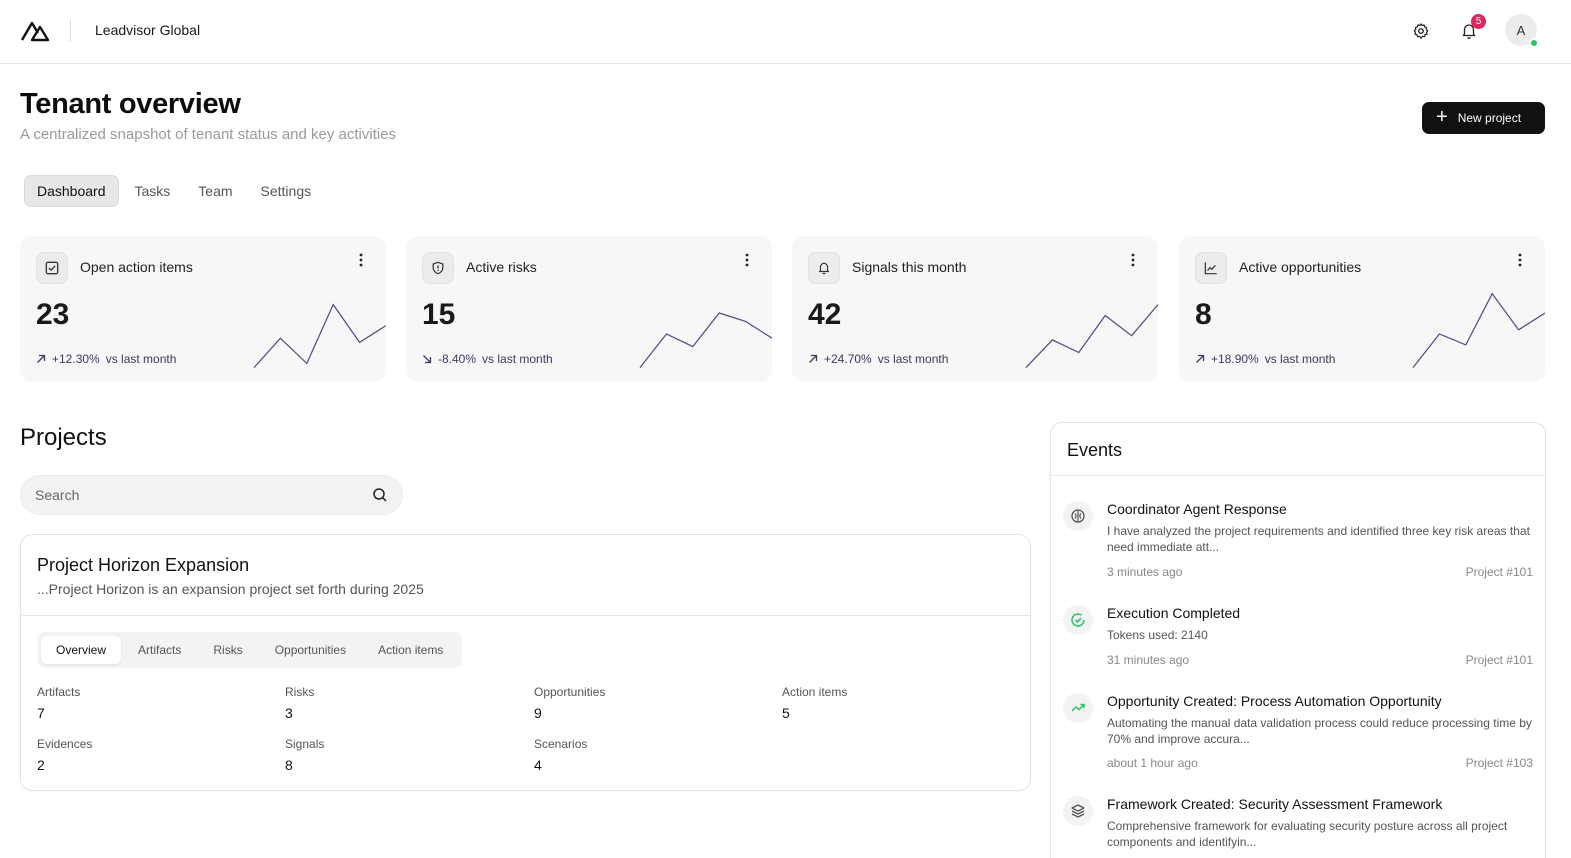  Describe the element at coordinates (380, 495) in the screenshot. I see `search-icon` at that location.